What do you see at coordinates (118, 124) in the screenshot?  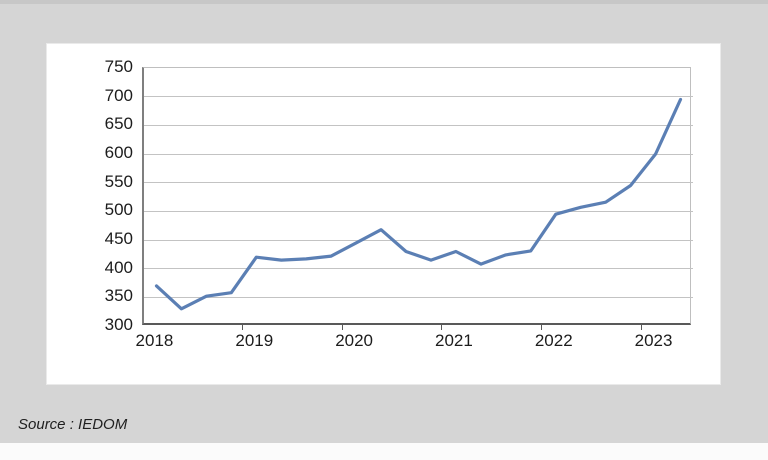 I see `y-tick-label-650: 650` at bounding box center [118, 124].